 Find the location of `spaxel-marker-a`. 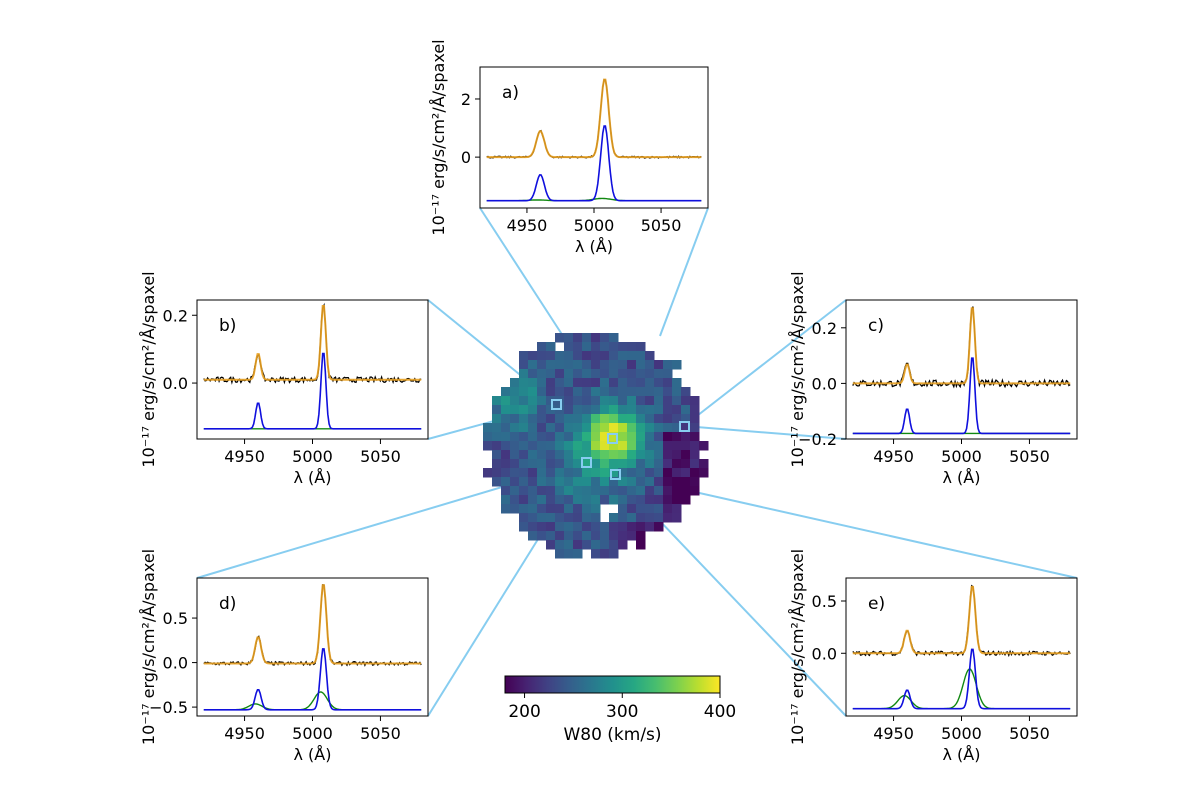

spaxel-marker-a is located at coordinates (612, 438).